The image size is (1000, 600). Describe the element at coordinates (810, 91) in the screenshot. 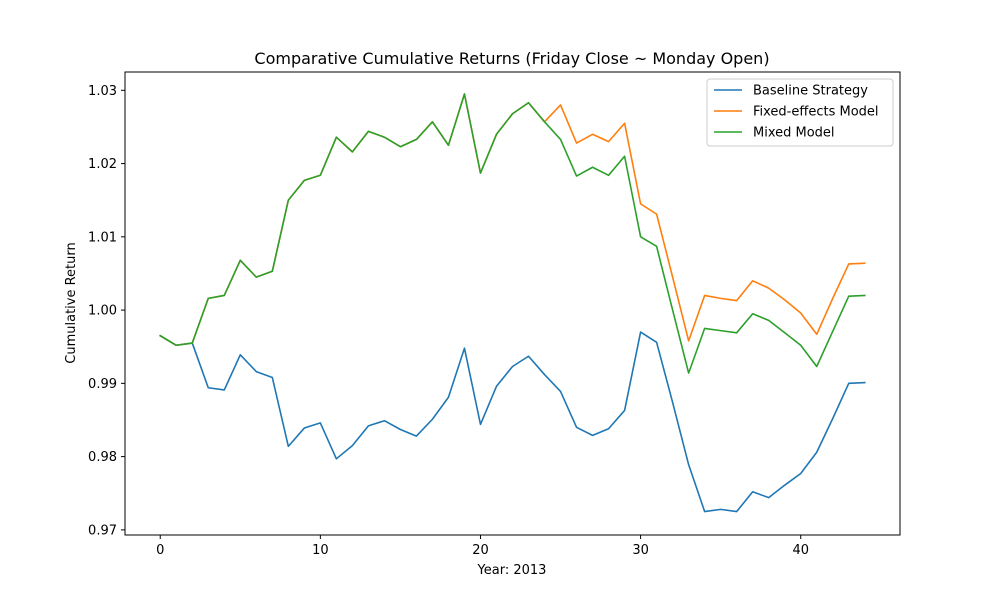

I see `legend-entry-label: Baseline Strategy` at that location.